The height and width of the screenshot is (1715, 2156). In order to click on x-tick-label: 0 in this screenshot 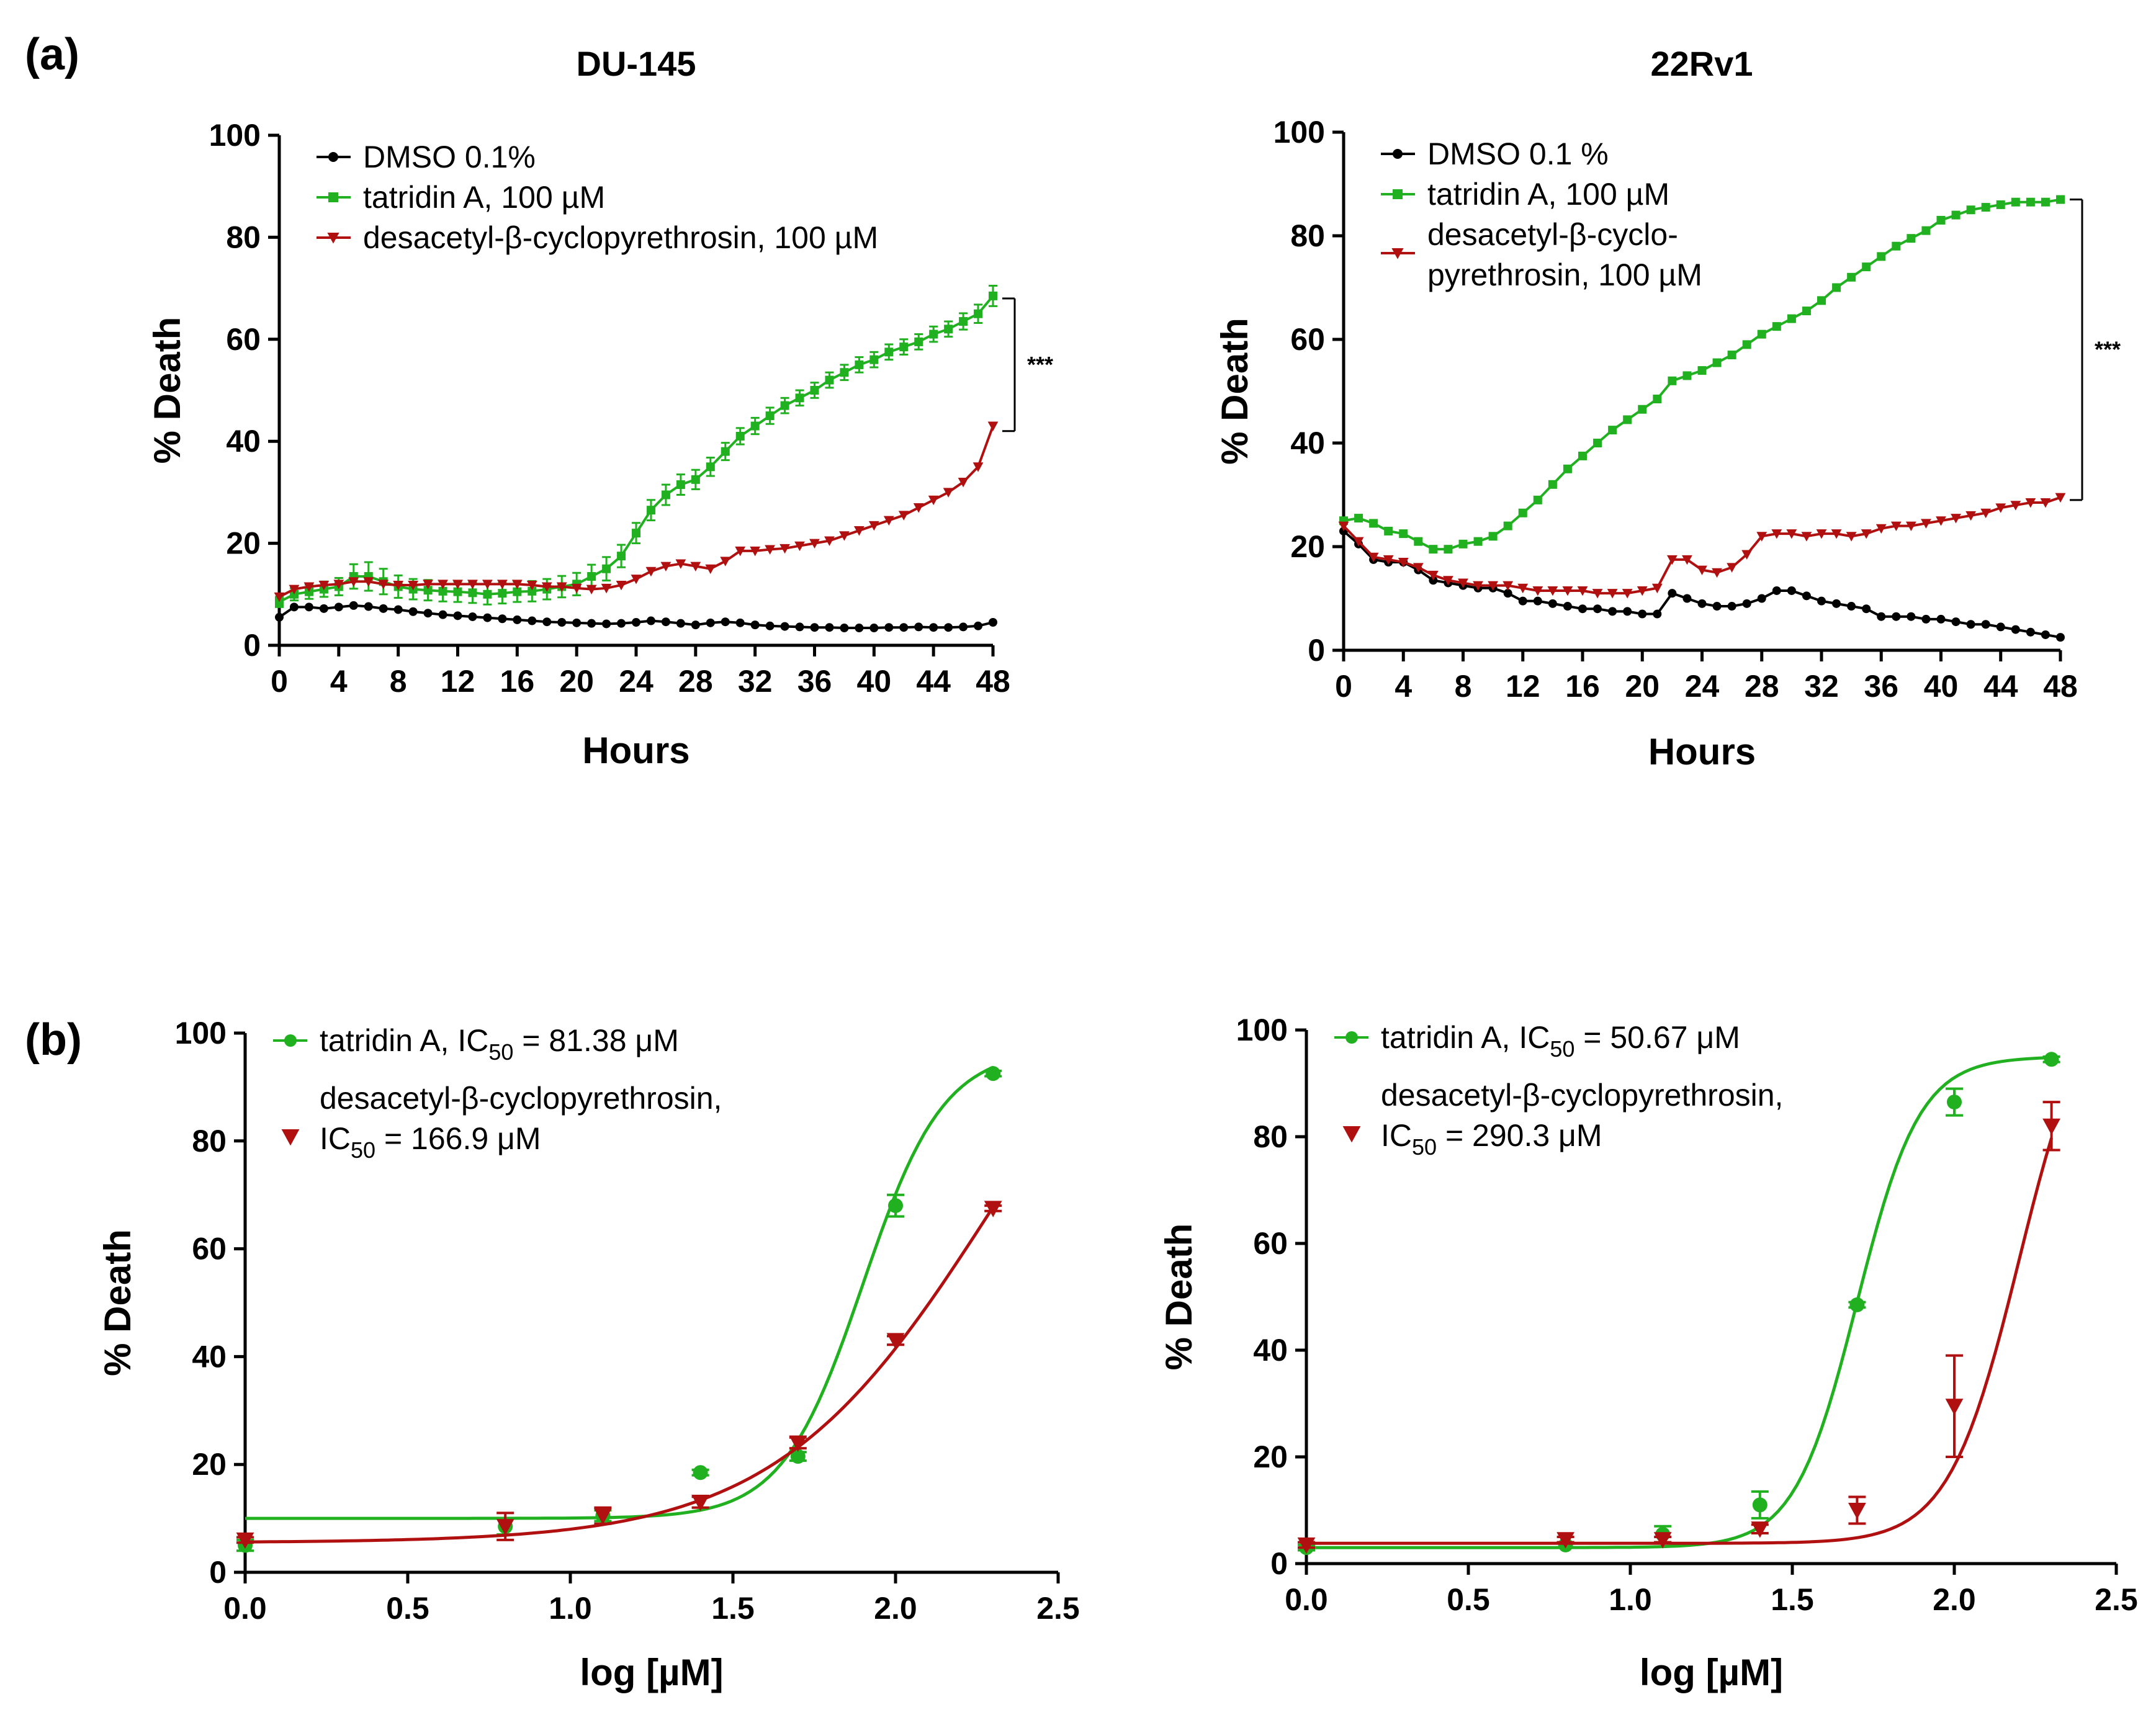, I will do `click(1343, 686)`.